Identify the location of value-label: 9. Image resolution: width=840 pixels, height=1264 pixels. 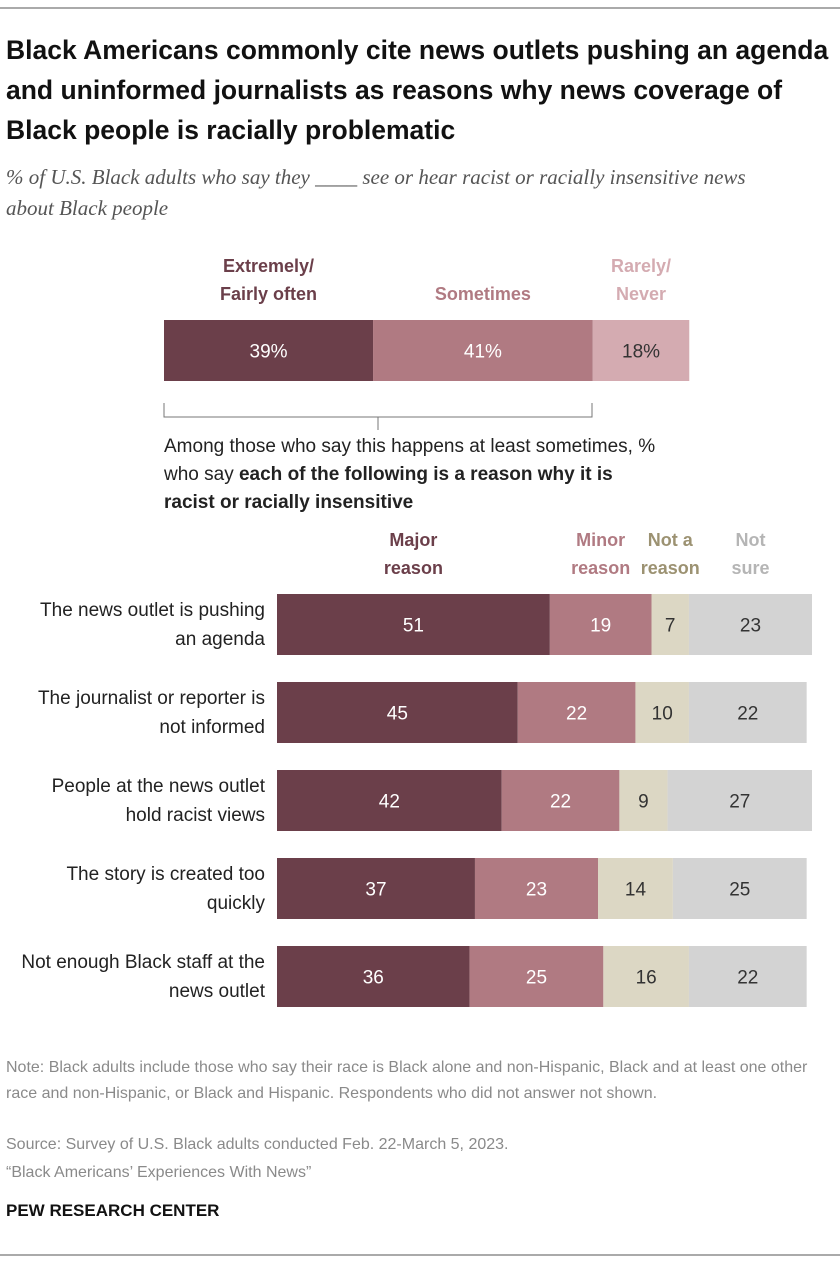
(643, 802).